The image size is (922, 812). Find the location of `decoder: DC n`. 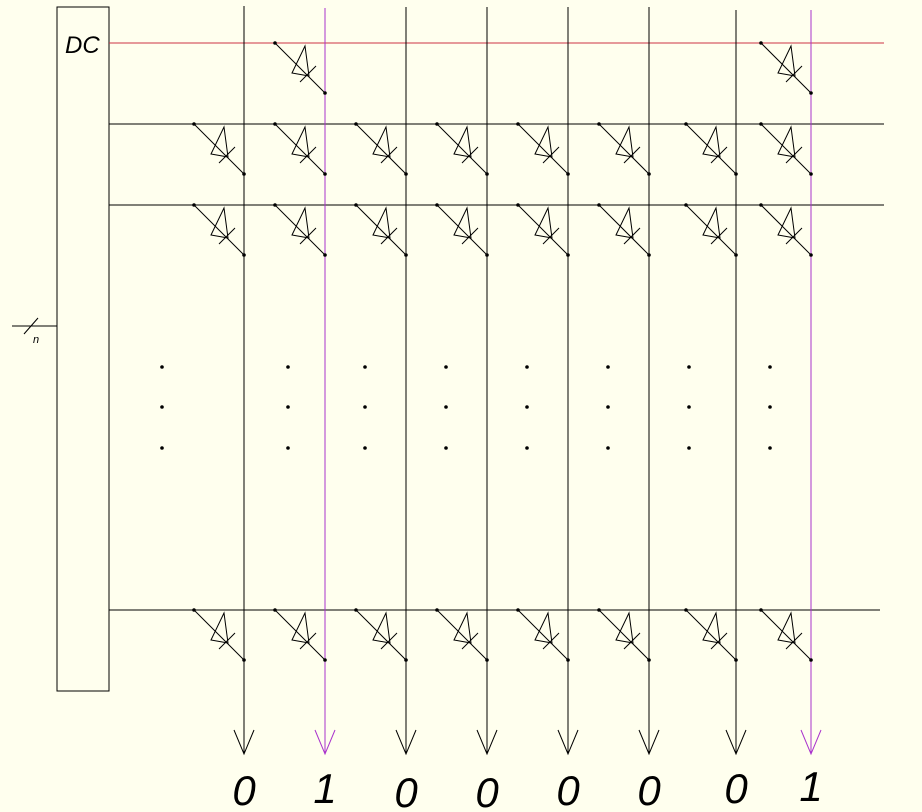

decoder: DC n is located at coordinates (61, 349).